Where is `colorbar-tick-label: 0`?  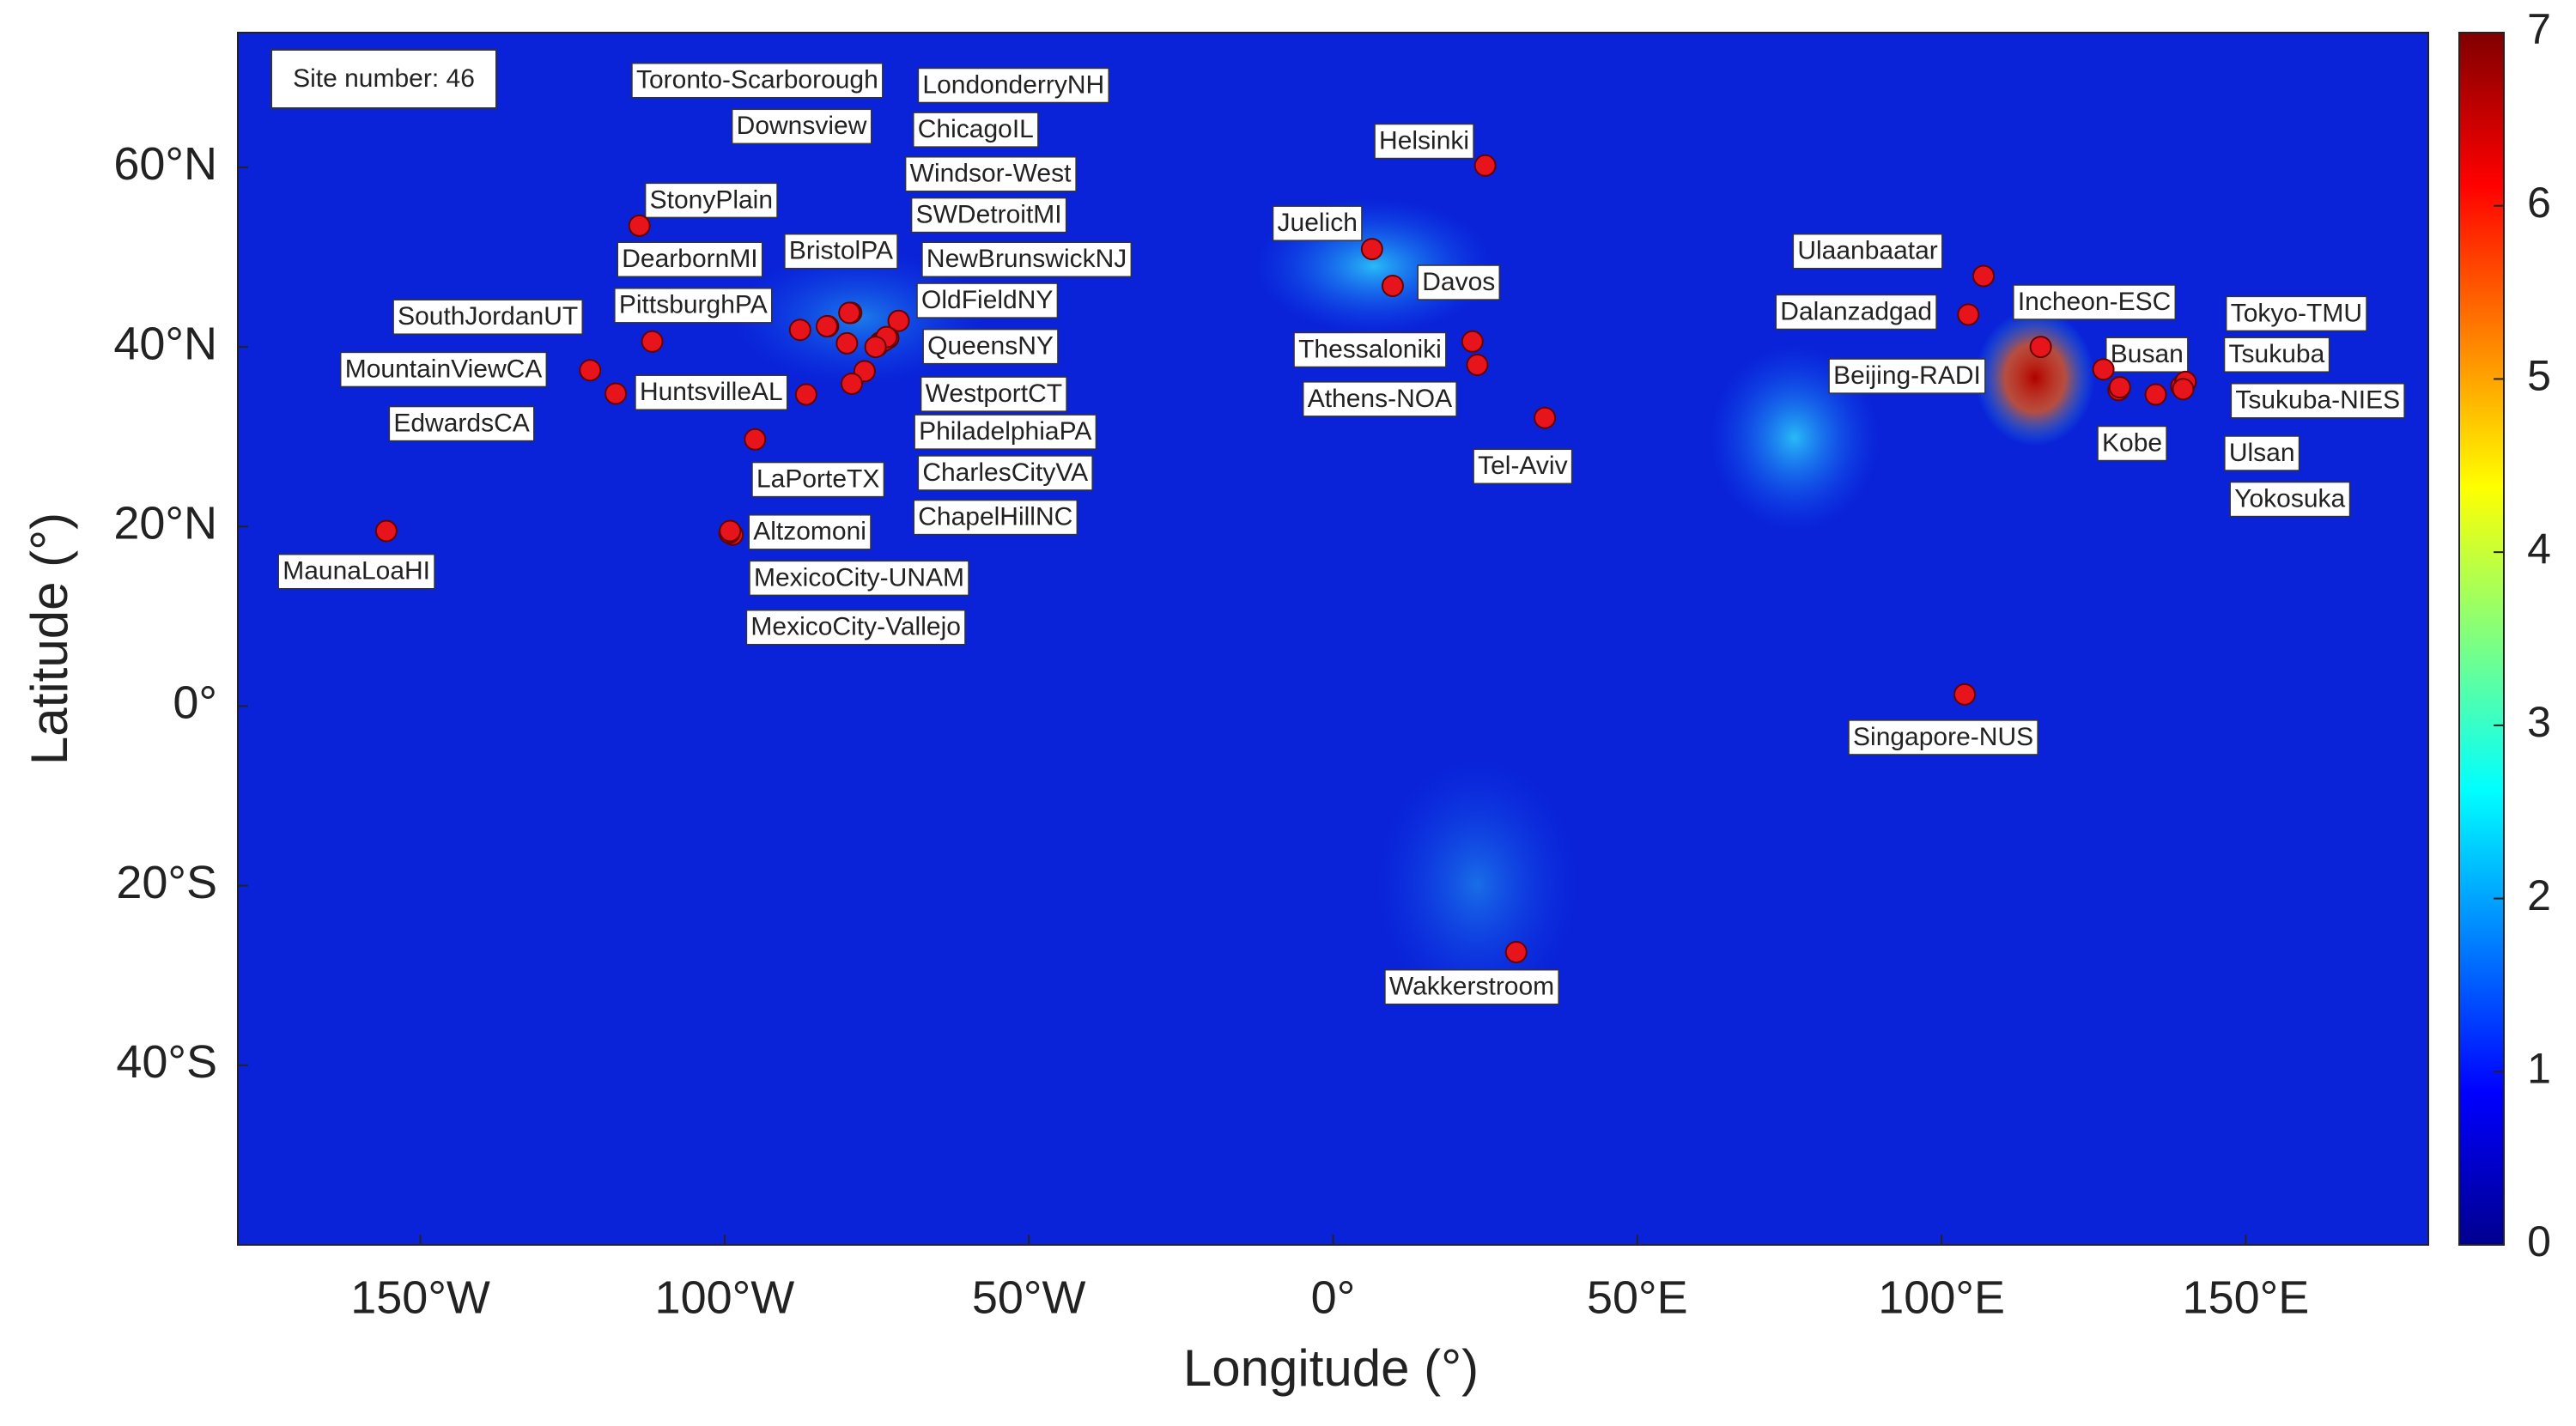
colorbar-tick-label: 0 is located at coordinates (2539, 1241).